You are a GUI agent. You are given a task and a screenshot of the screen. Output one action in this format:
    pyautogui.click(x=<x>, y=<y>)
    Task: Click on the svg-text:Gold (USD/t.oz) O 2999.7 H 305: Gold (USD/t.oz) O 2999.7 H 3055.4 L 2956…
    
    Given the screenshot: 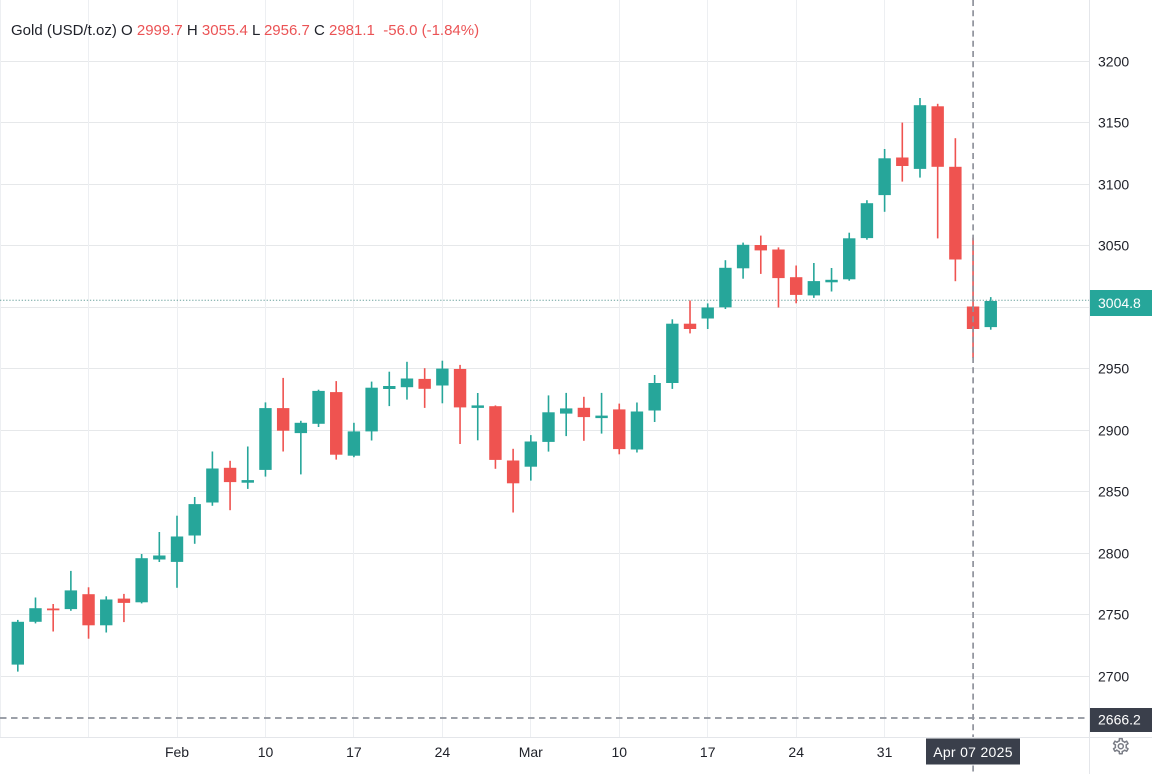 What is the action you would take?
    pyautogui.click(x=245, y=30)
    